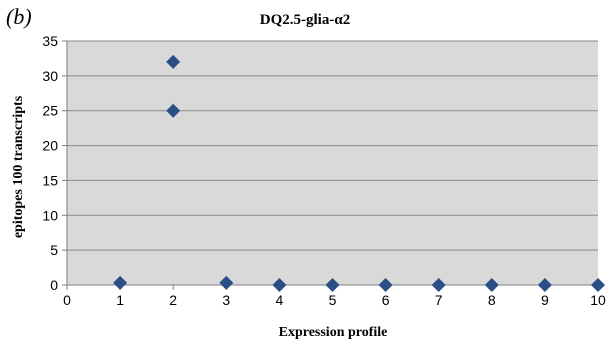 The image size is (610, 345). What do you see at coordinates (50, 146) in the screenshot?
I see `y-tick-label: 20` at bounding box center [50, 146].